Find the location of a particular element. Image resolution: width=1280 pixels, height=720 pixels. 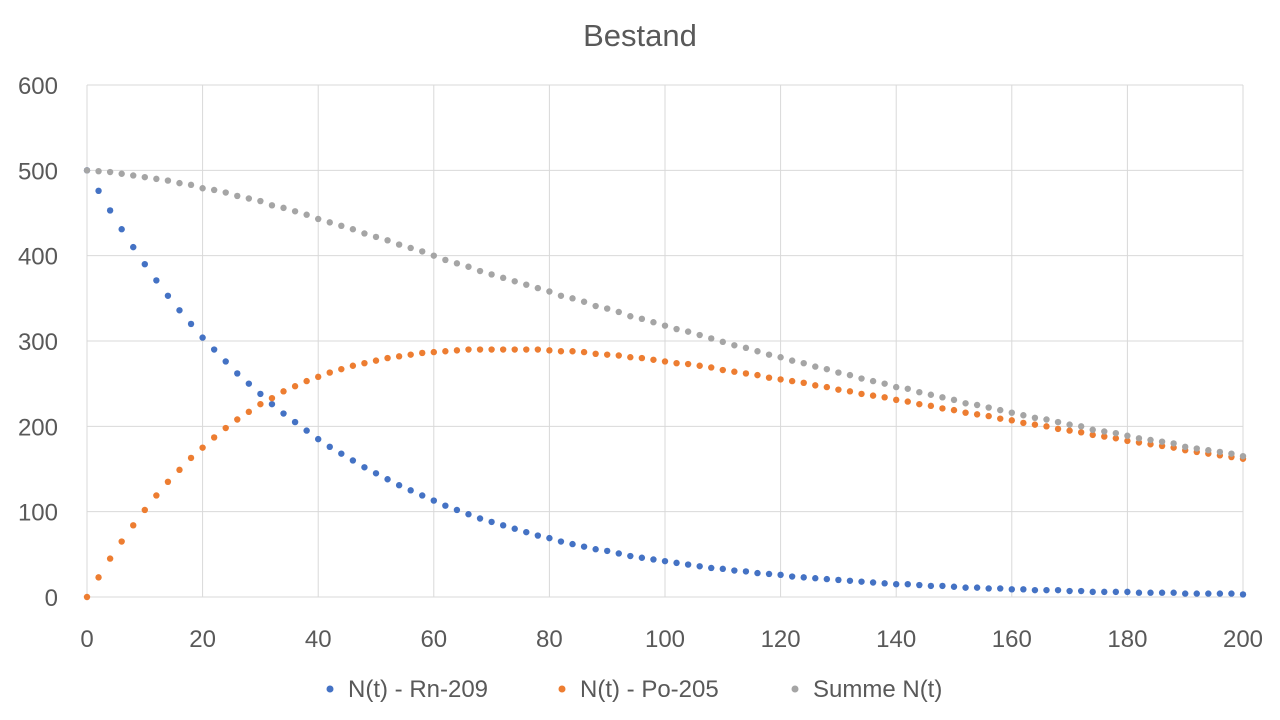

y-tick-label: 100 is located at coordinates (38, 513).